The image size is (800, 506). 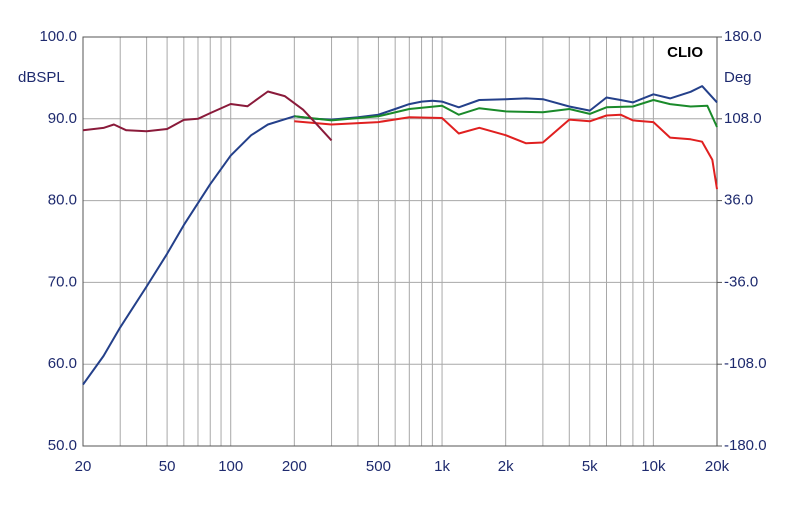 I want to click on y2-tick-label: -36.0, so click(x=741, y=281).